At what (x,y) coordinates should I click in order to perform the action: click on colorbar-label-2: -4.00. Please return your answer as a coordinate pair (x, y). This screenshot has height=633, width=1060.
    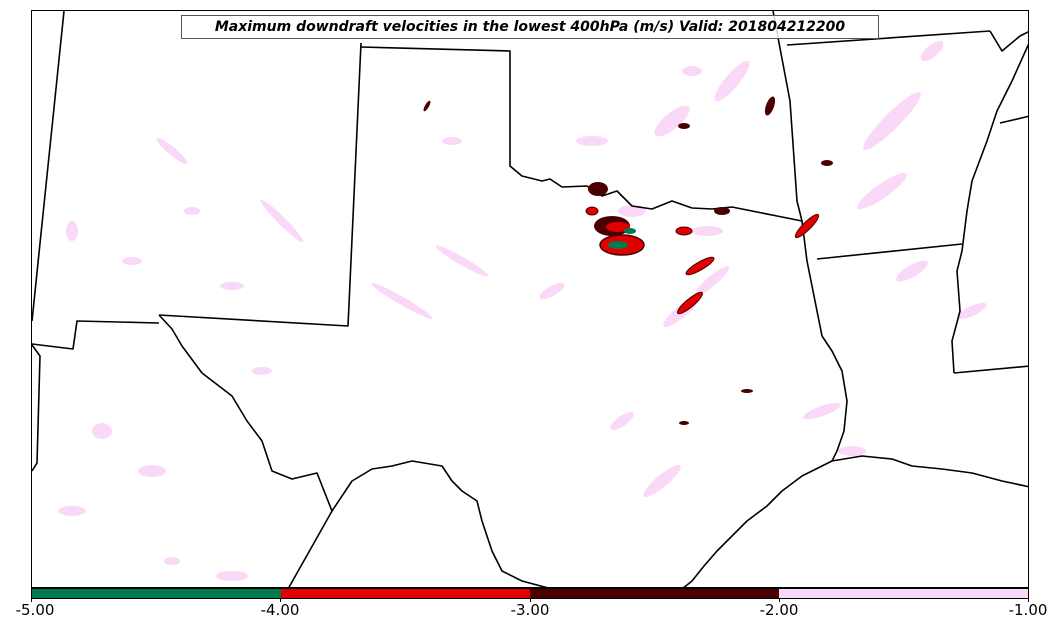
    Looking at the image, I should click on (280, 610).